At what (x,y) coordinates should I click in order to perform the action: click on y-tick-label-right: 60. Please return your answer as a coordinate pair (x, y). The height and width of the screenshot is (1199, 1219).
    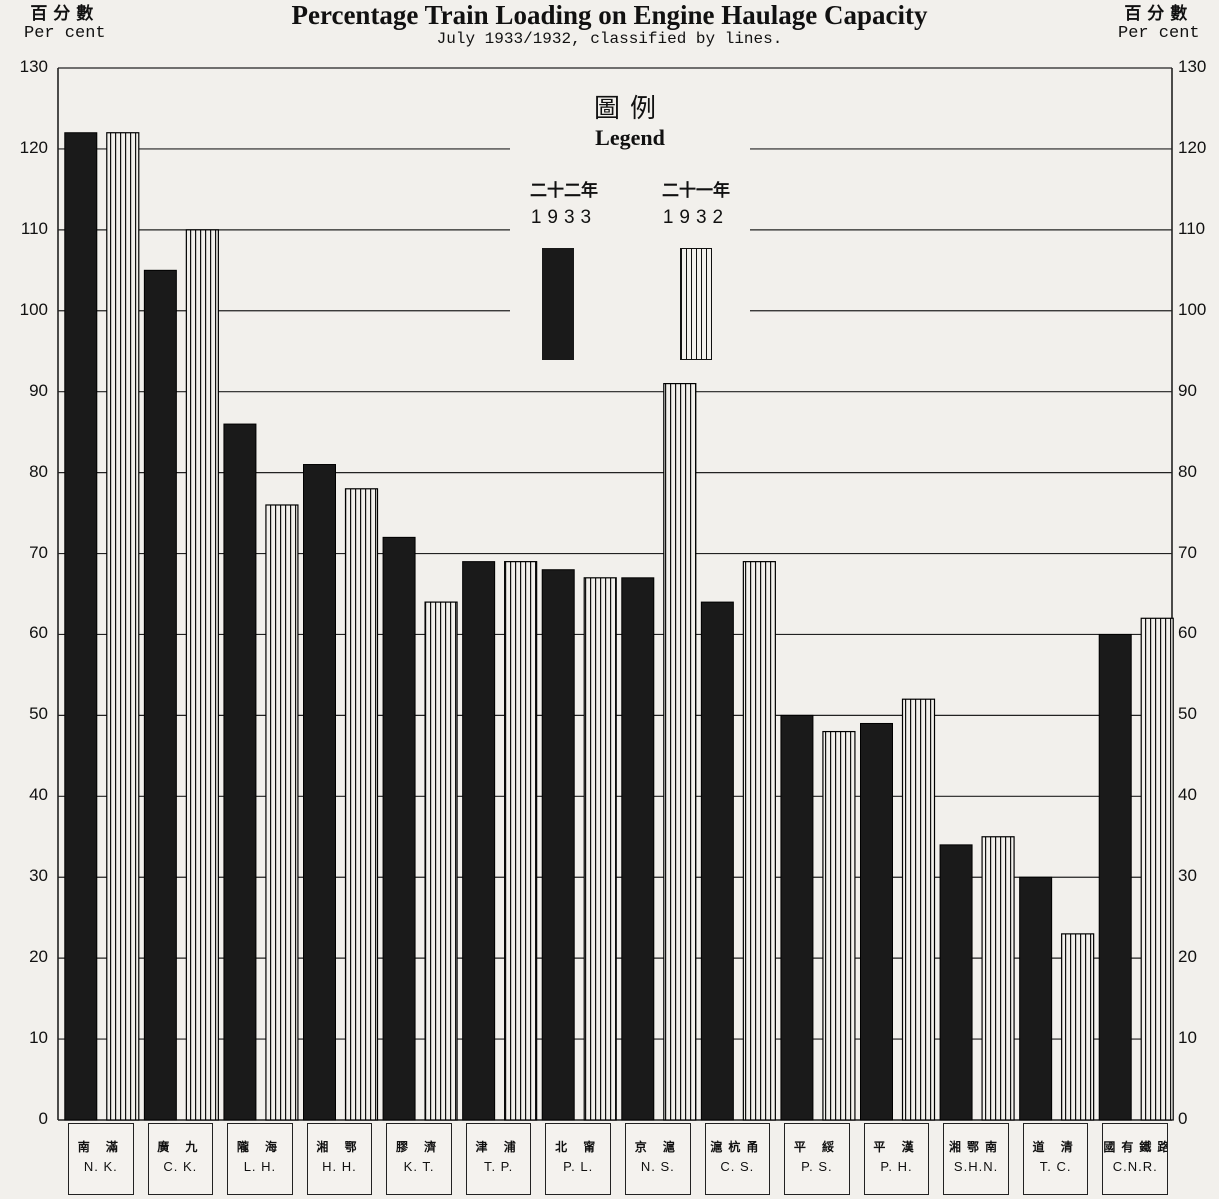
    Looking at the image, I should click on (1187, 633).